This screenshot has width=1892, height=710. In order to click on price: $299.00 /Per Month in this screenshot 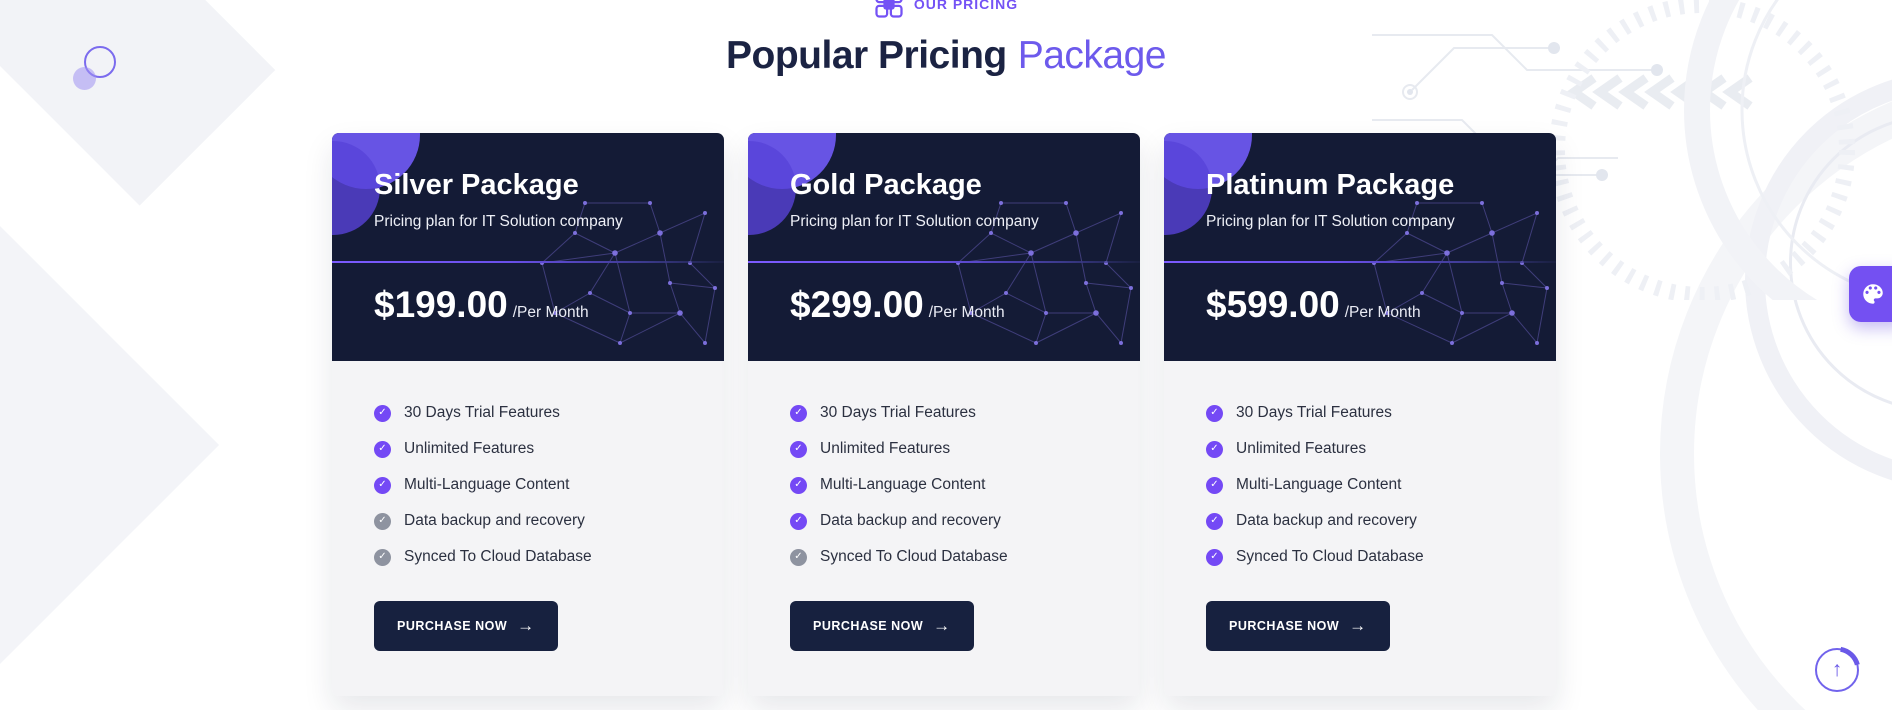, I will do `click(897, 305)`.